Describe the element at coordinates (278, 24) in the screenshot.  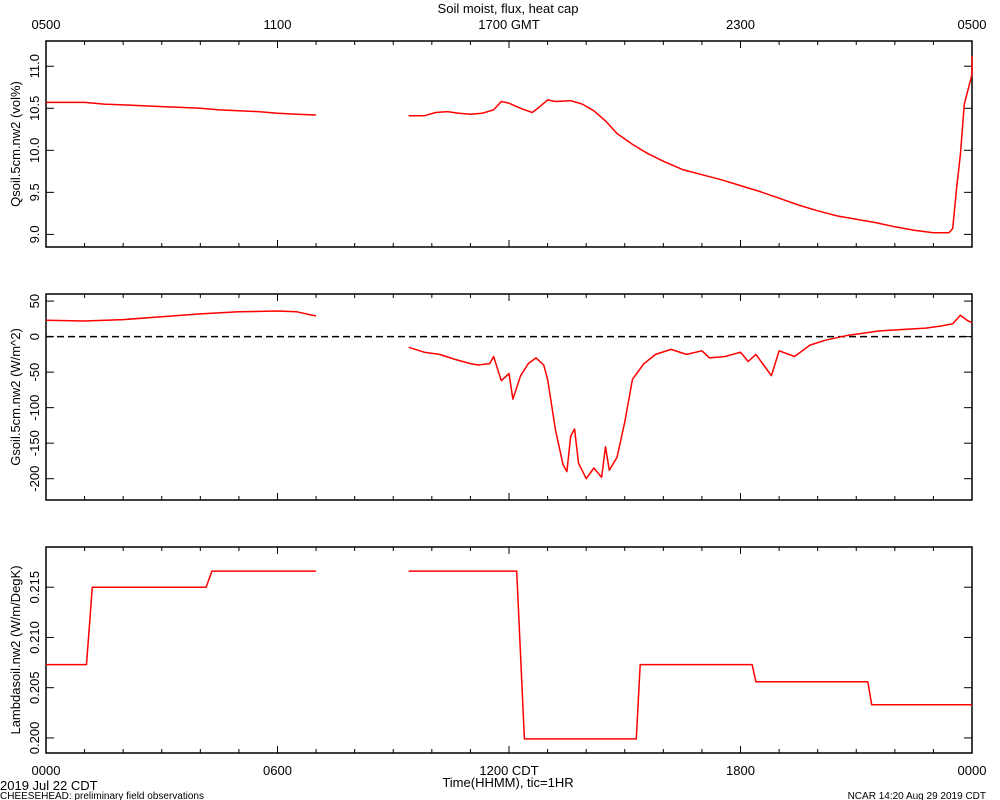
I see `top-tick-label: 1100` at that location.